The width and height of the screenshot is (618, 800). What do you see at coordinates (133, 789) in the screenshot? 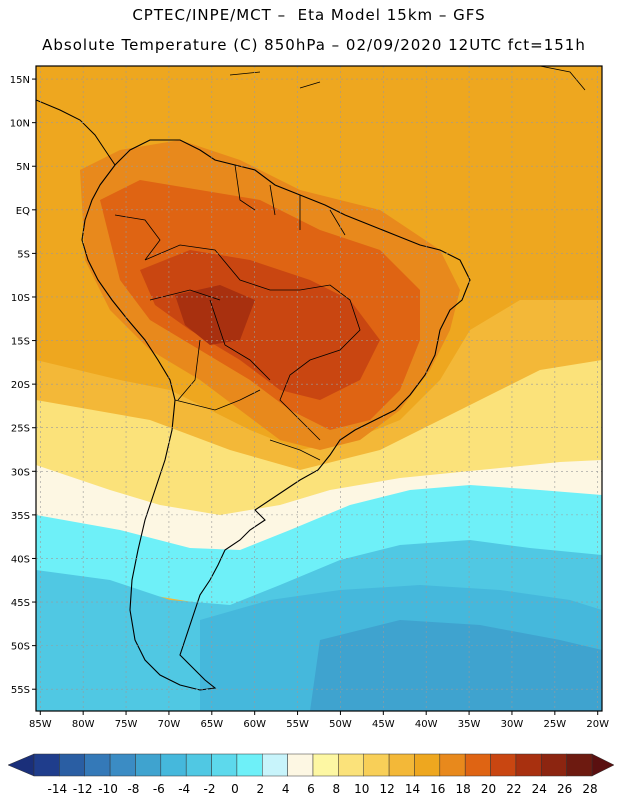
I see `colorbar-label: -8` at bounding box center [133, 789].